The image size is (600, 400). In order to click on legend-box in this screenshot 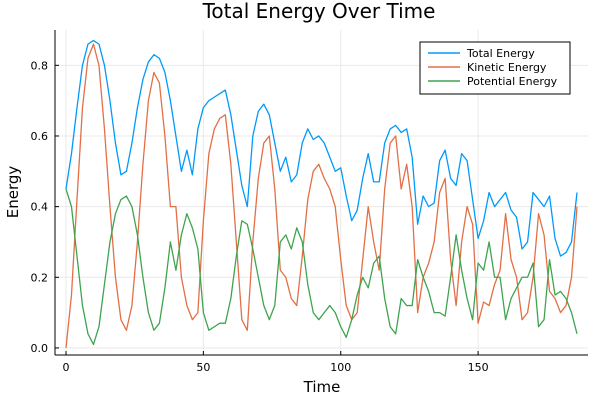, I will do `click(495, 68)`.